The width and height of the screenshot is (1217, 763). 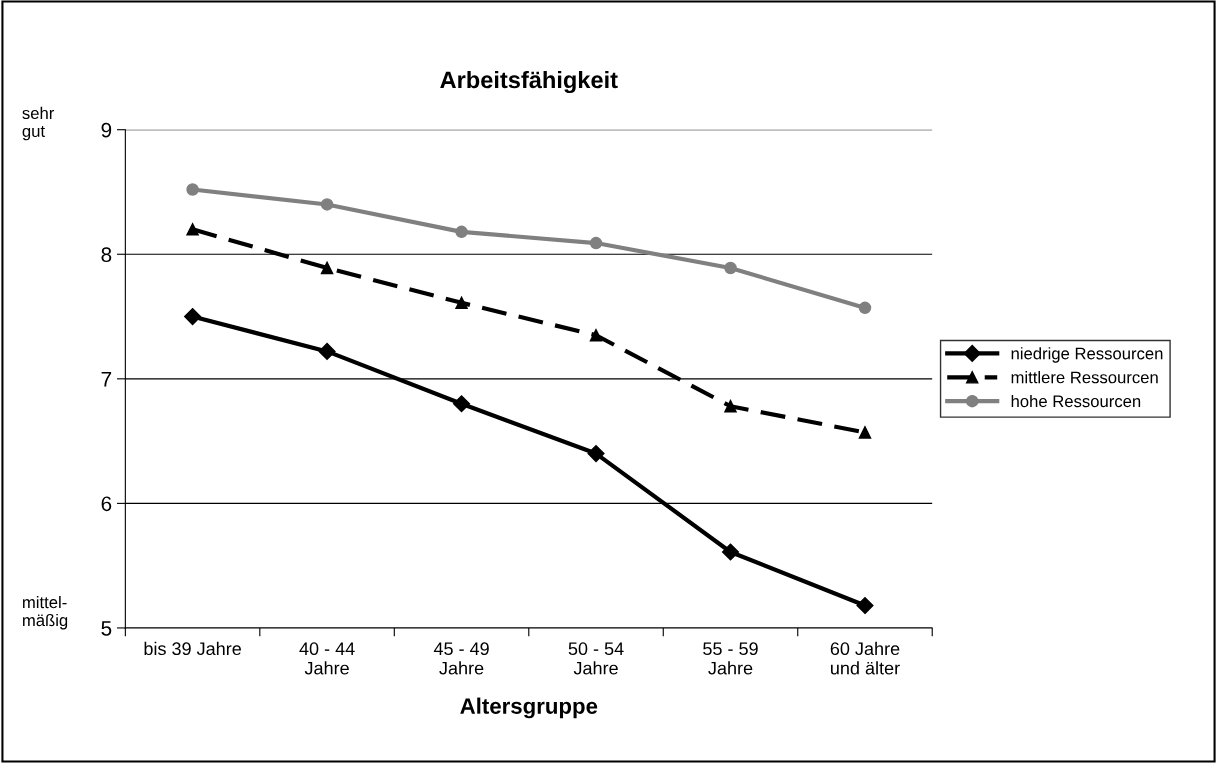 What do you see at coordinates (1076, 401) in the screenshot?
I see `legend-label: hohe Ressourcen` at bounding box center [1076, 401].